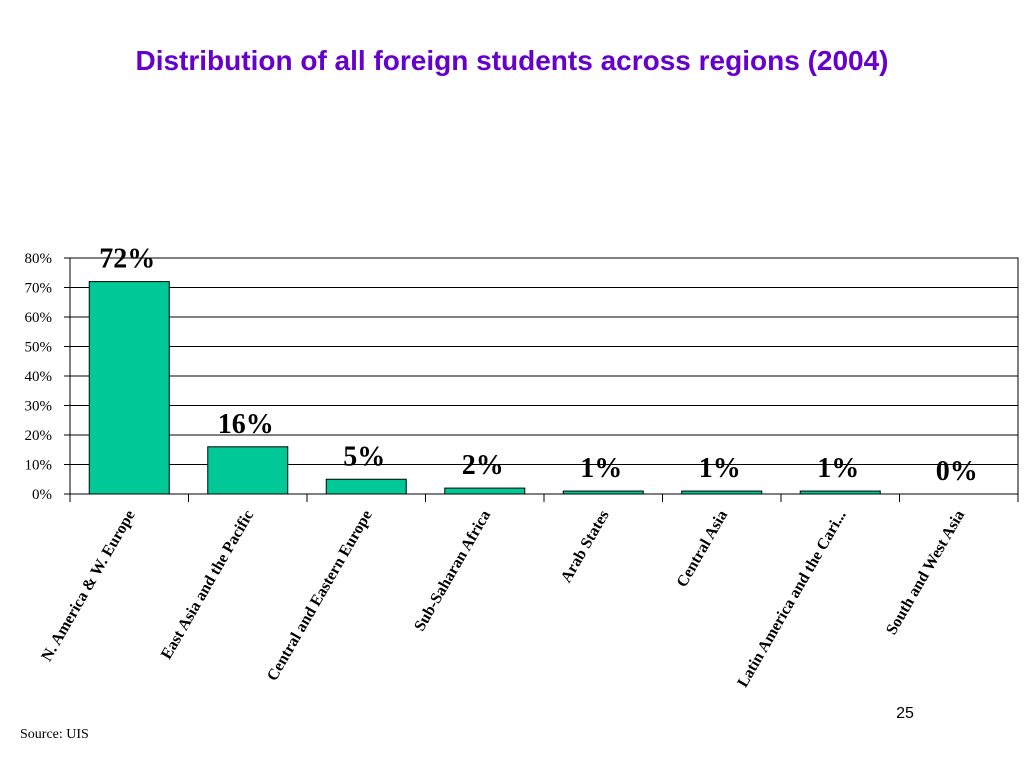  I want to click on value-label: 16%, so click(246, 424).